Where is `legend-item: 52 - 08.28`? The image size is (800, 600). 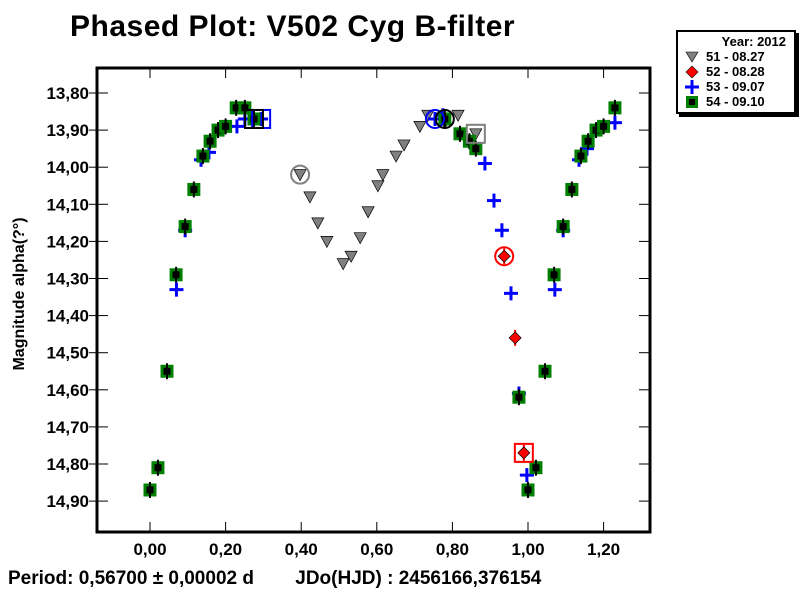
legend-item: 52 - 08.28 is located at coordinates (736, 71).